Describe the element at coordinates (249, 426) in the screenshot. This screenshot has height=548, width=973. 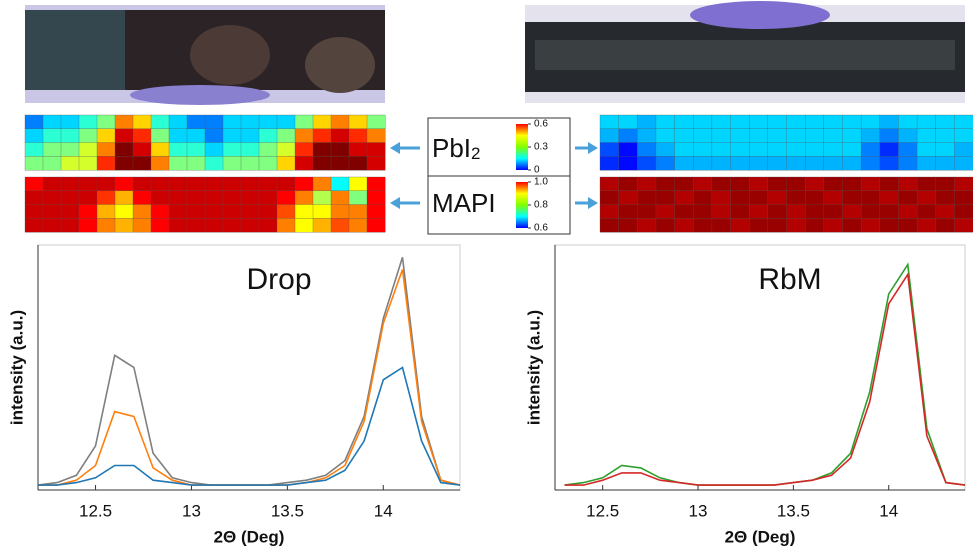
I see `series-line` at that location.